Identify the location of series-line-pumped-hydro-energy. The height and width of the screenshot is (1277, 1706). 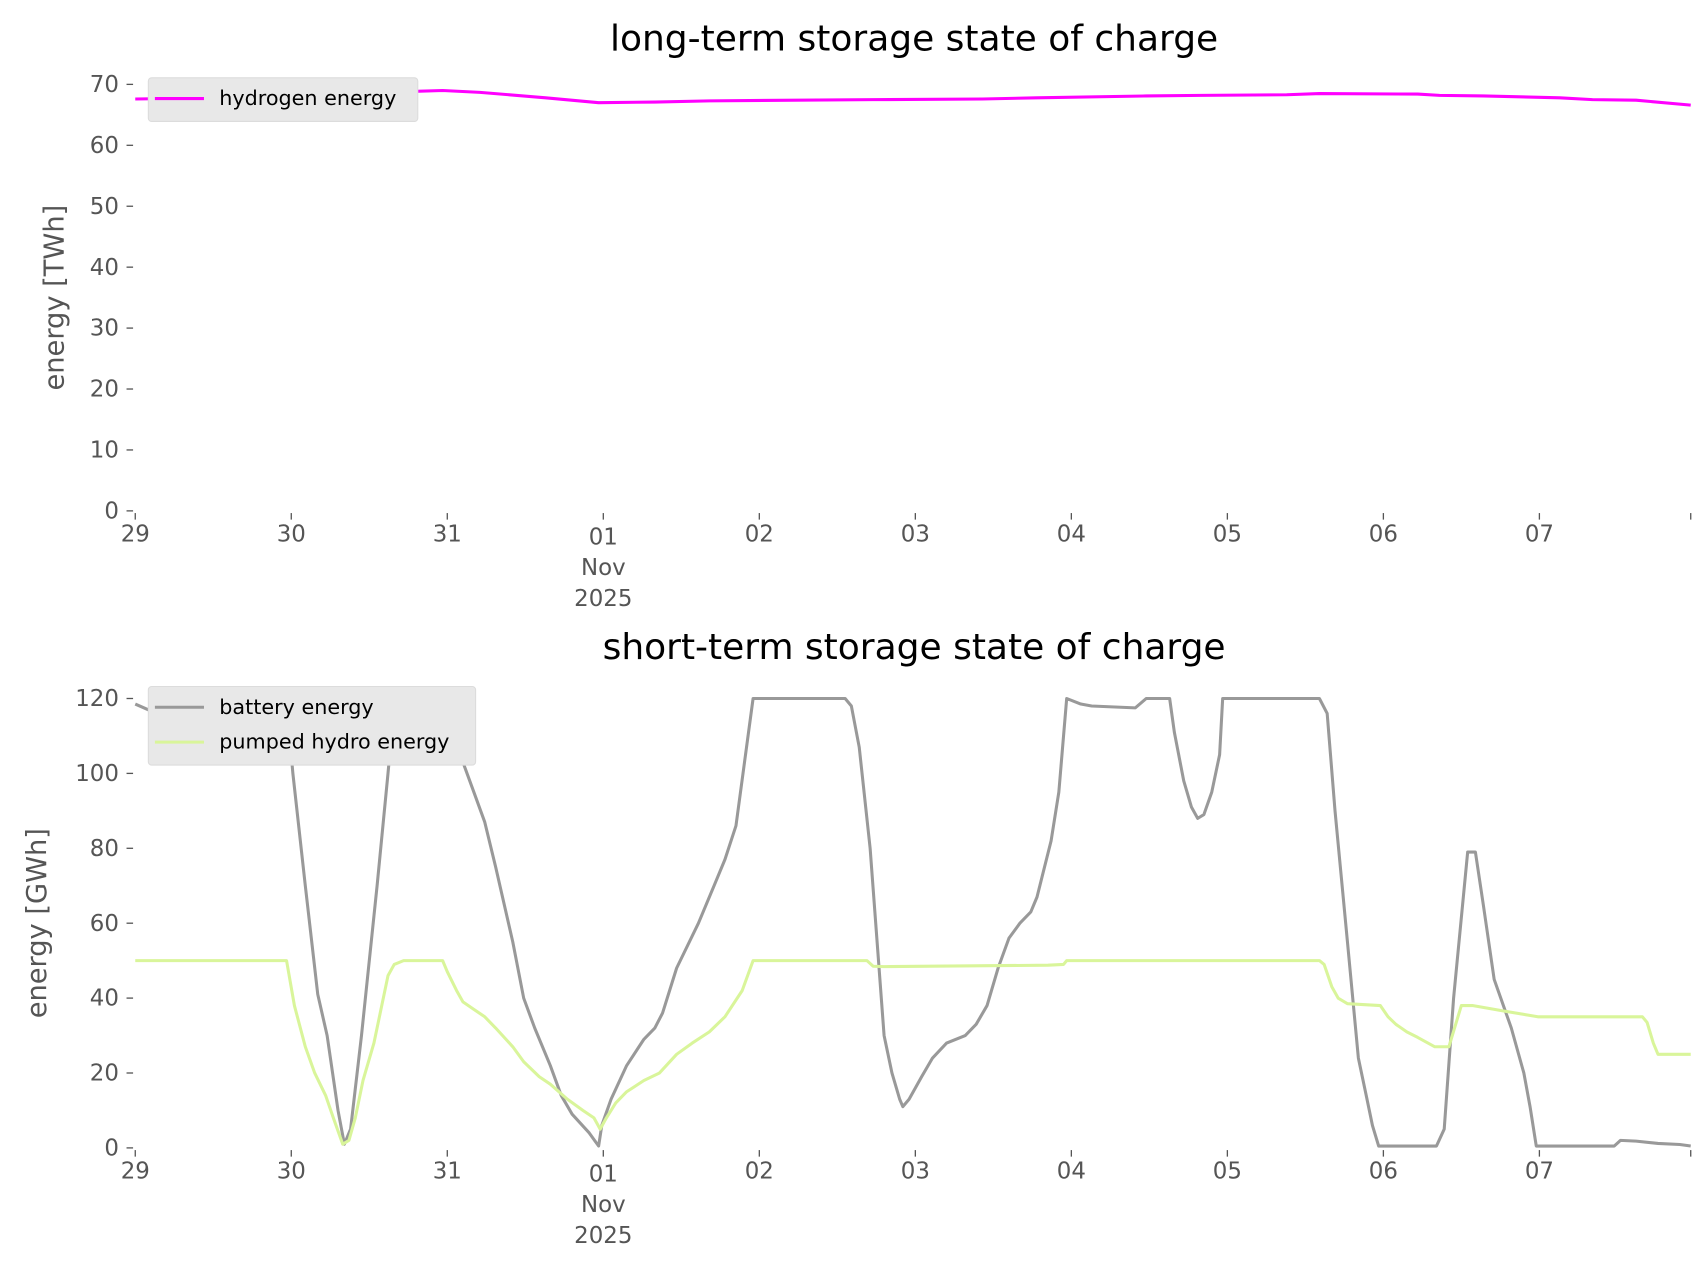
(913, 1052).